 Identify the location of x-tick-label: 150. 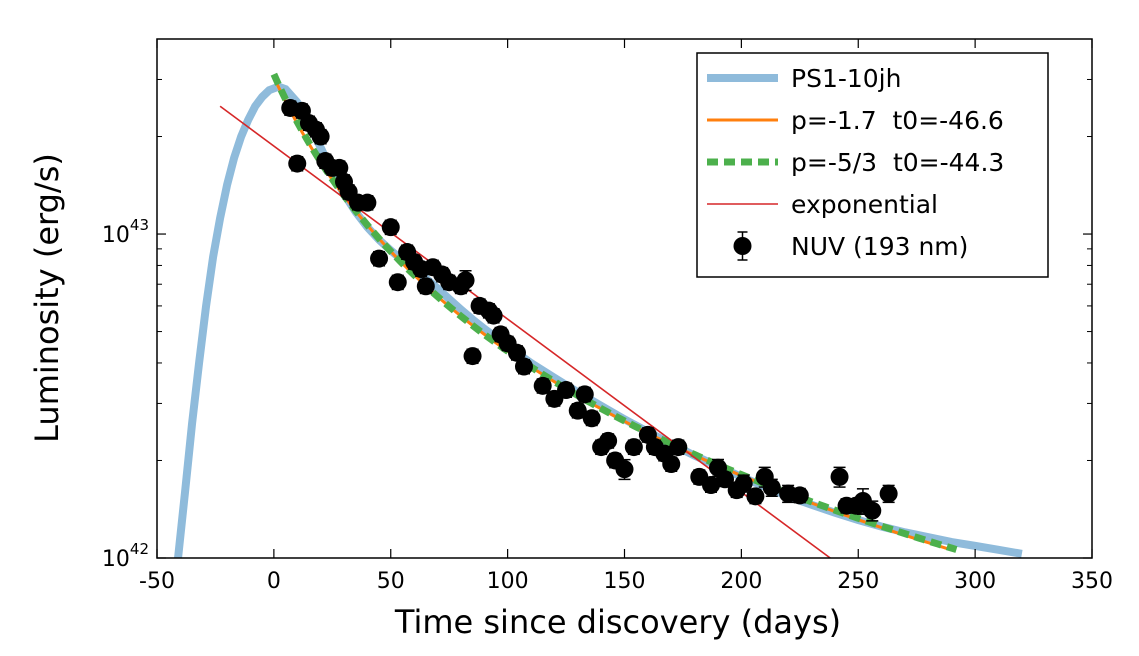
(625, 581).